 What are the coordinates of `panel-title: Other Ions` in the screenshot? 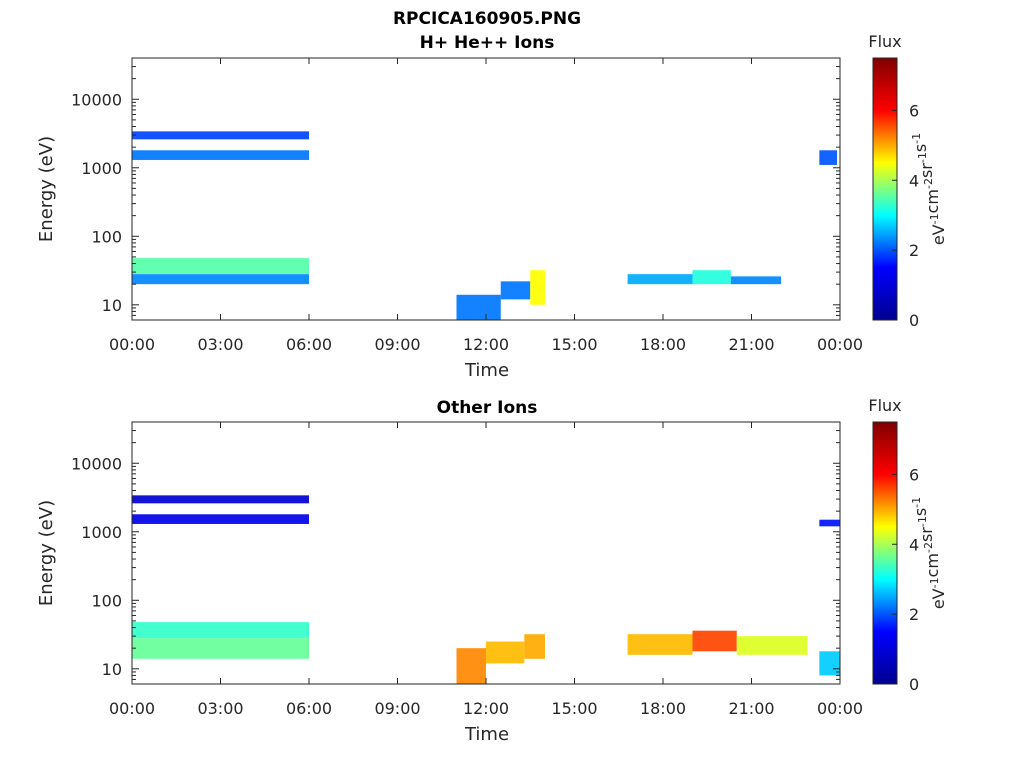 It's located at (487, 408).